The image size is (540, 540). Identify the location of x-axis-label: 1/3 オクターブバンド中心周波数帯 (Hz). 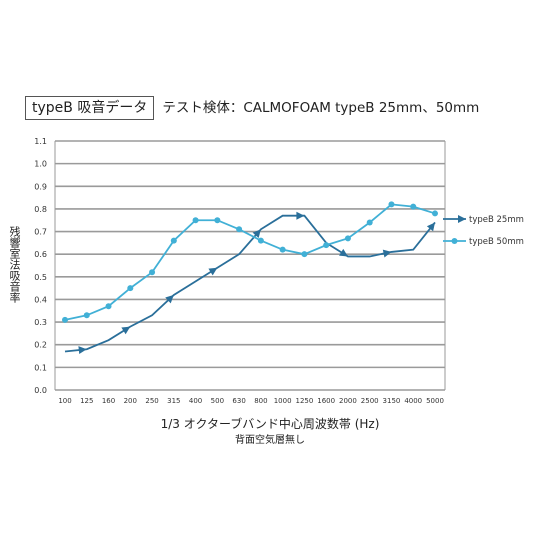
(270, 424).